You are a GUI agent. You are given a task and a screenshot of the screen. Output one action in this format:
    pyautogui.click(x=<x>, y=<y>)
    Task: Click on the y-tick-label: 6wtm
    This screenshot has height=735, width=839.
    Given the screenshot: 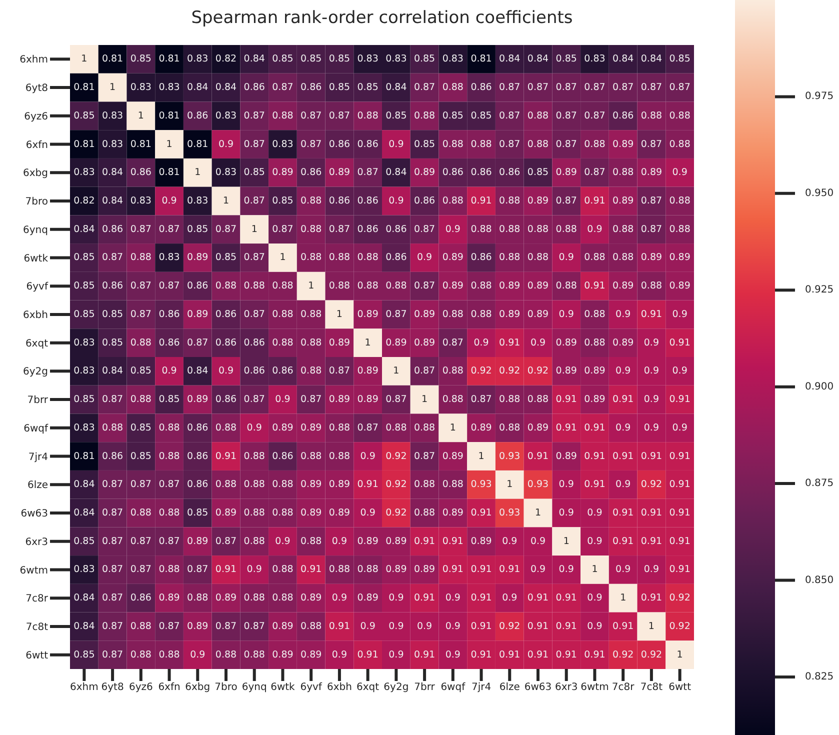 What is the action you would take?
    pyautogui.click(x=34, y=570)
    